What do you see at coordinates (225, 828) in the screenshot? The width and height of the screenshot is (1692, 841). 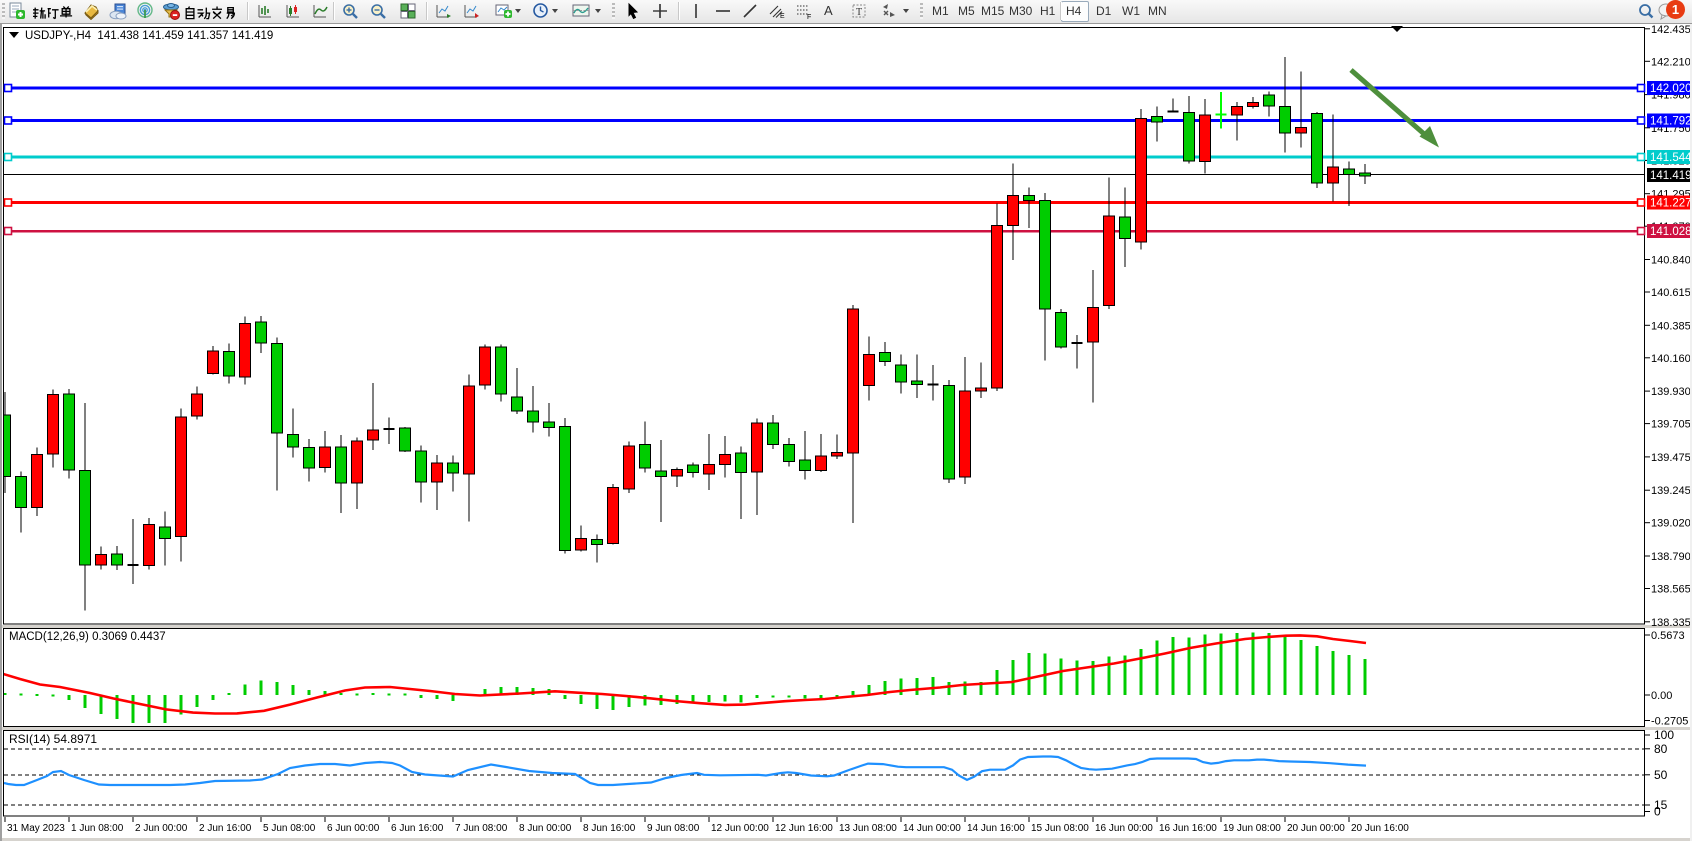 I see `svg-text: 2 Jun 16:00` at bounding box center [225, 828].